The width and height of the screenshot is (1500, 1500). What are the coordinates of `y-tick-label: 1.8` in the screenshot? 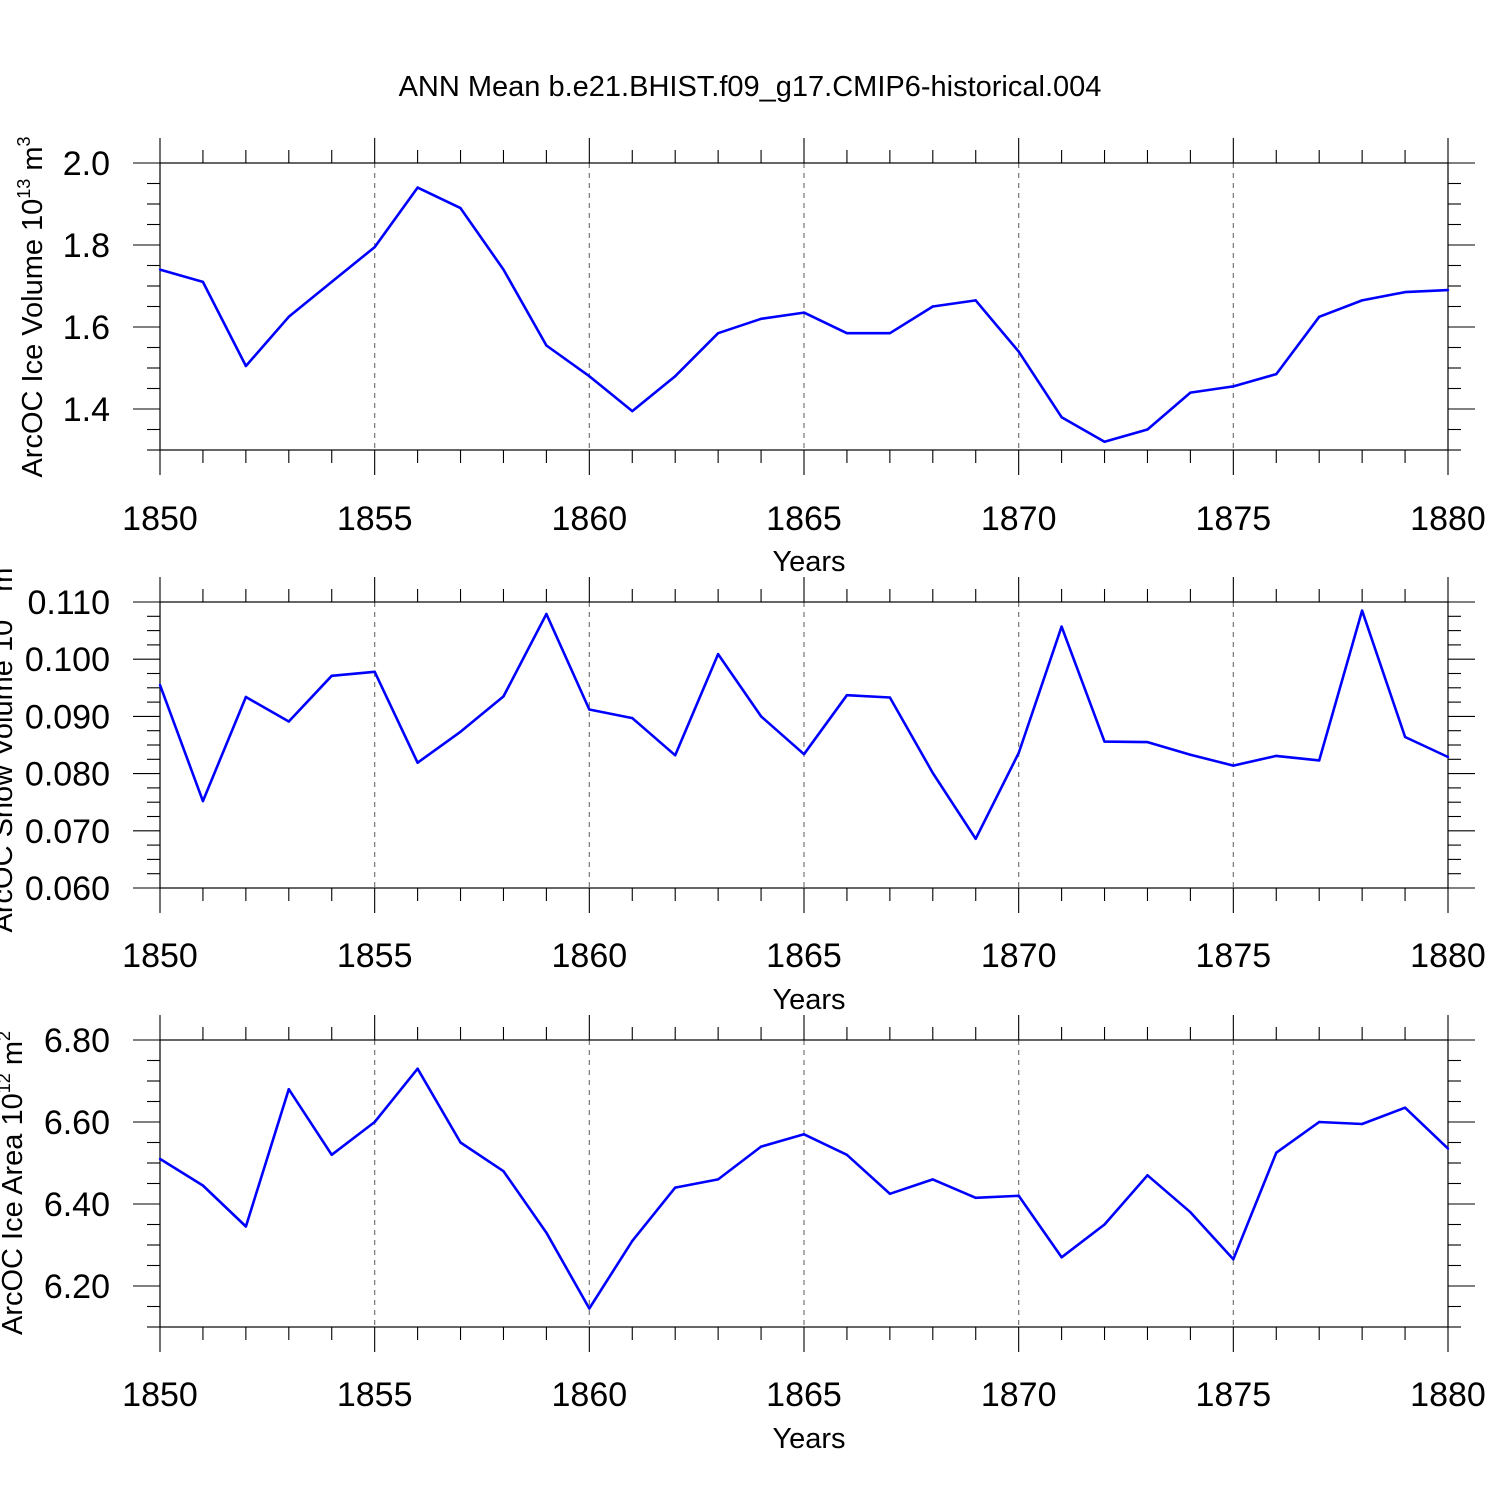 It's located at (86, 246).